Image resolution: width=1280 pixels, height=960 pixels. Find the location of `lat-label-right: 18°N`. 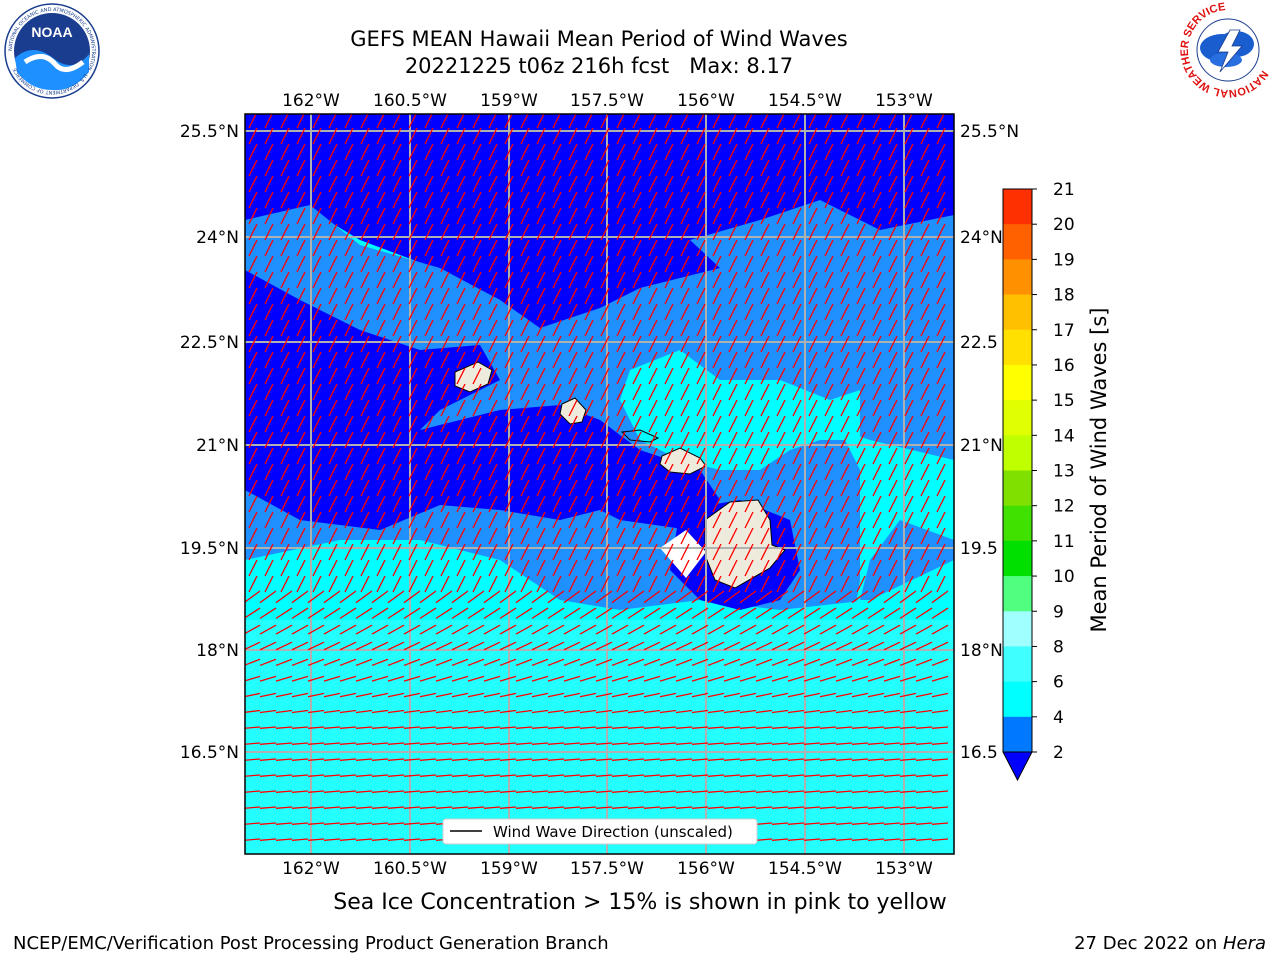

lat-label-right: 18°N is located at coordinates (981, 651).